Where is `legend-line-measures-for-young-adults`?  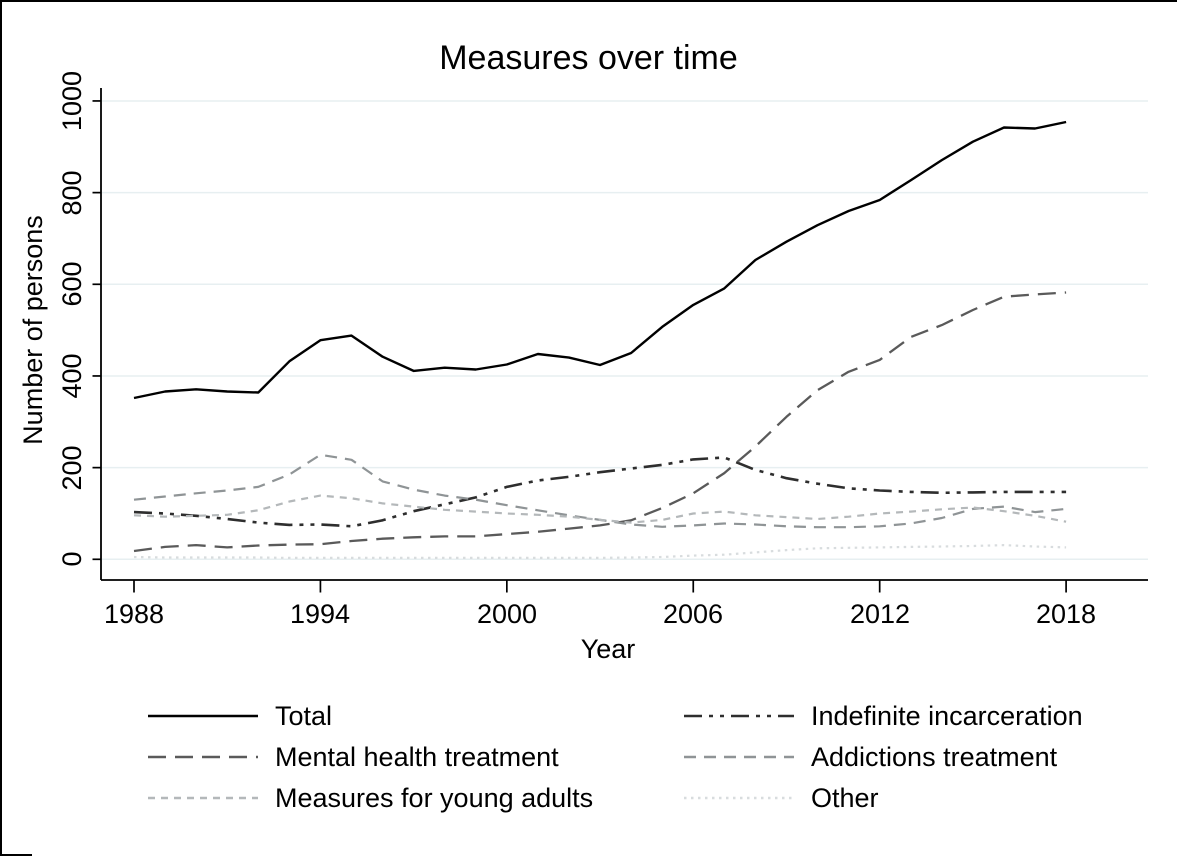 legend-line-measures-for-young-adults is located at coordinates (203, 798).